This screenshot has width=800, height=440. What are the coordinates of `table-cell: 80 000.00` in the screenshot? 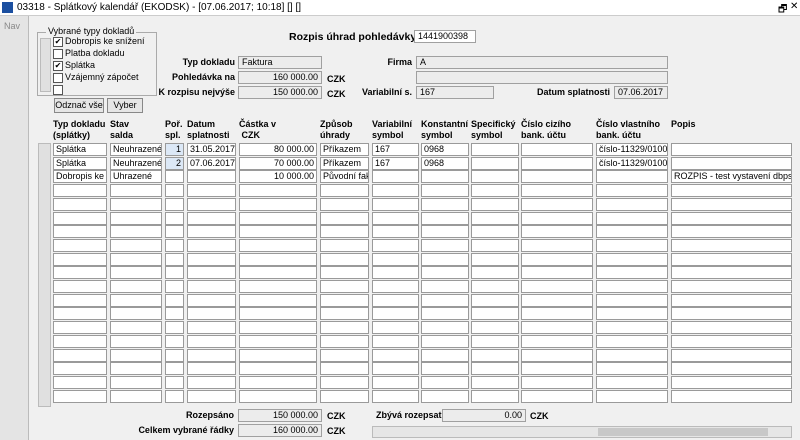 It's located at (278, 149).